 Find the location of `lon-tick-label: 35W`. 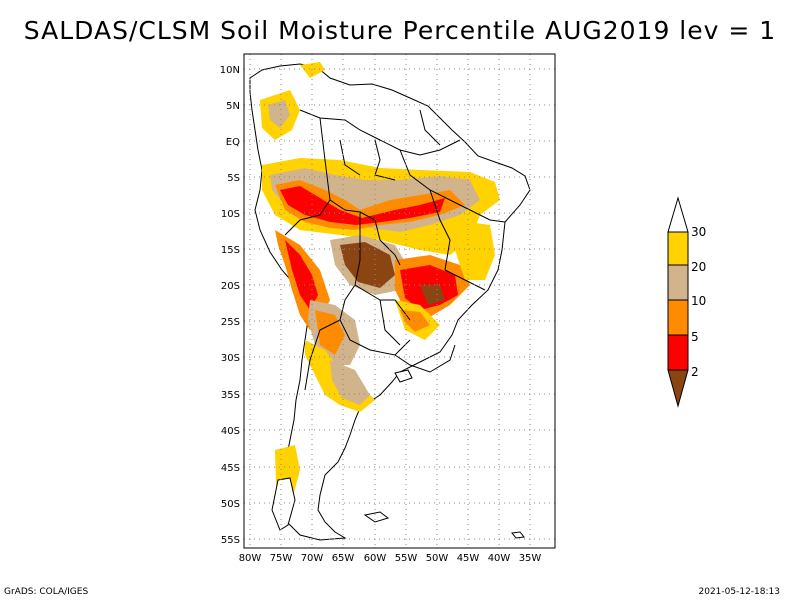

lon-tick-label: 35W is located at coordinates (530, 558).